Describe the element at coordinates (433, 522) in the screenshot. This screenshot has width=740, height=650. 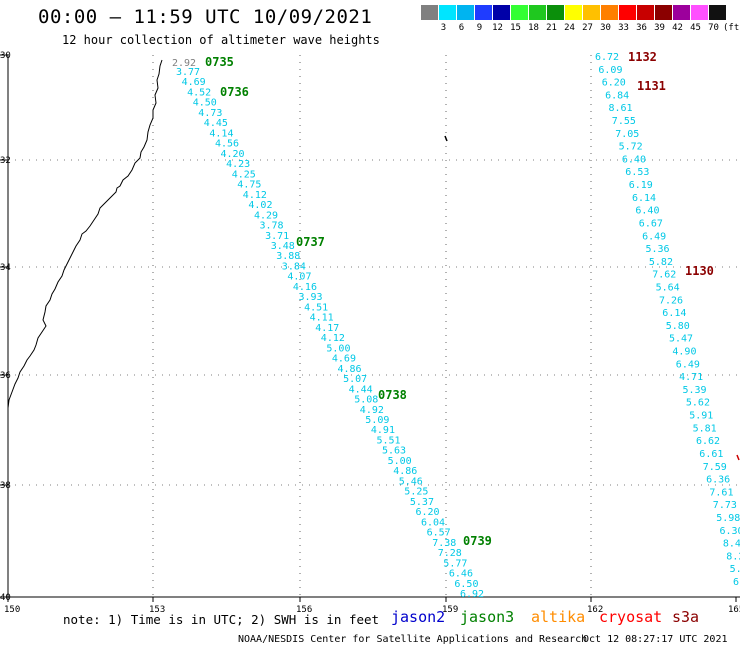
I see `swh-value: 6.04` at that location.